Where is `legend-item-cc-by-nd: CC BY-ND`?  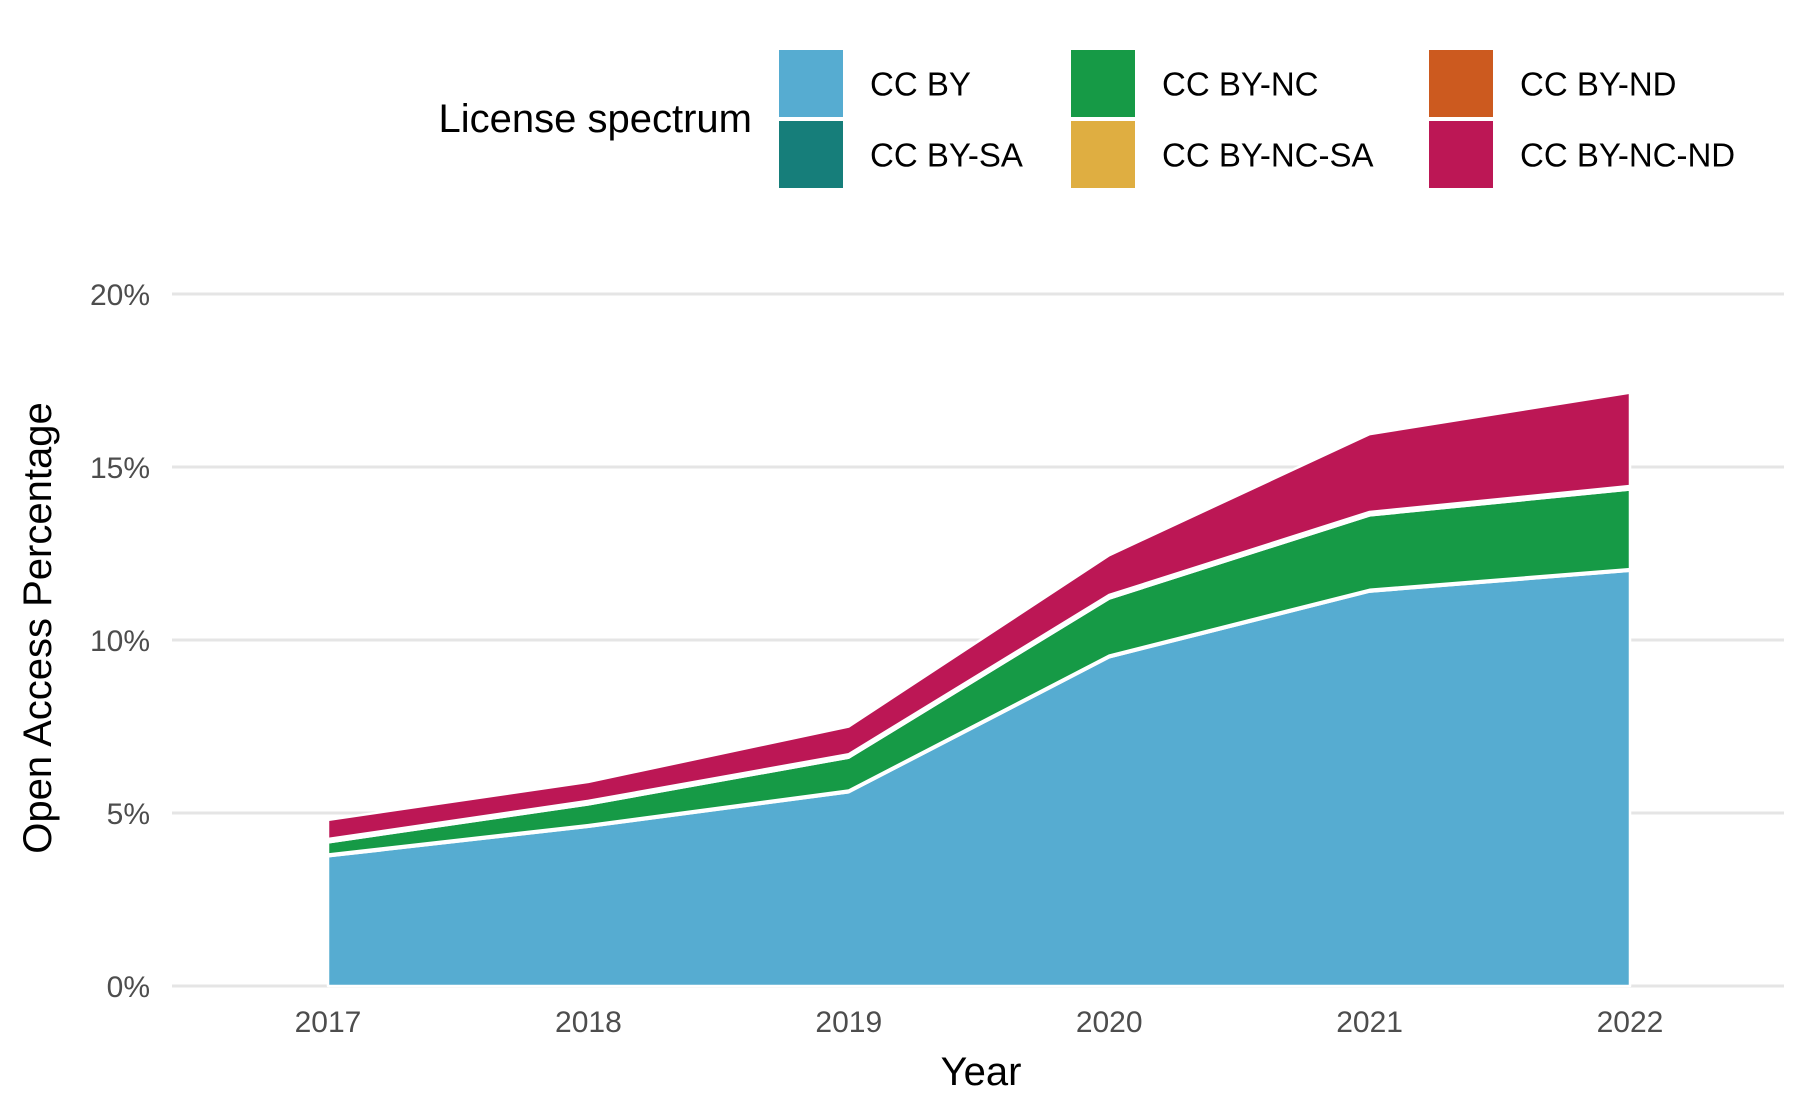 legend-item-cc-by-nd: CC BY-ND is located at coordinates (1551, 83).